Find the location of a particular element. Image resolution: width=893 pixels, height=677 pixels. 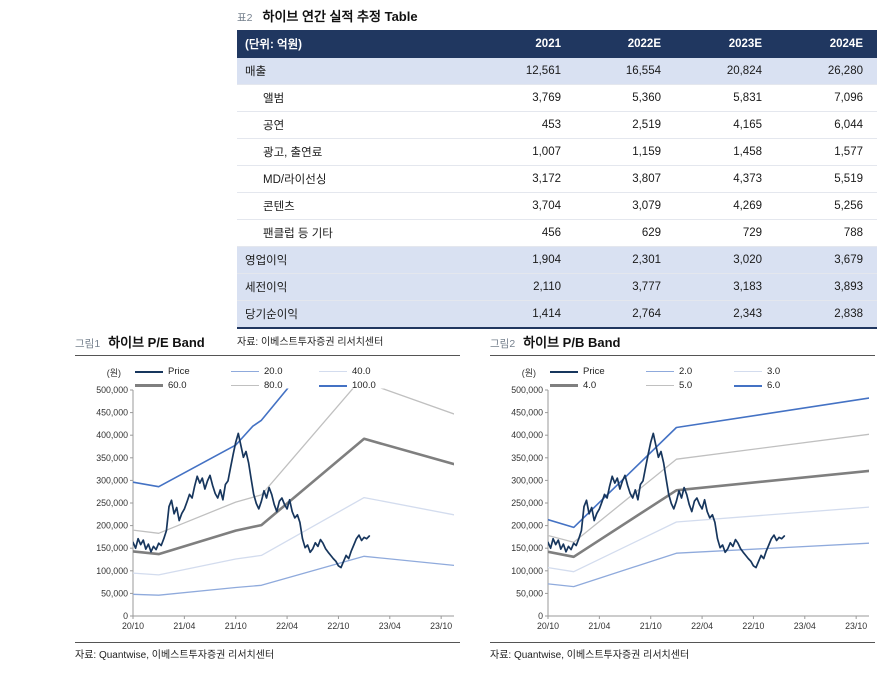

series-line-5.0 is located at coordinates (708, 488).